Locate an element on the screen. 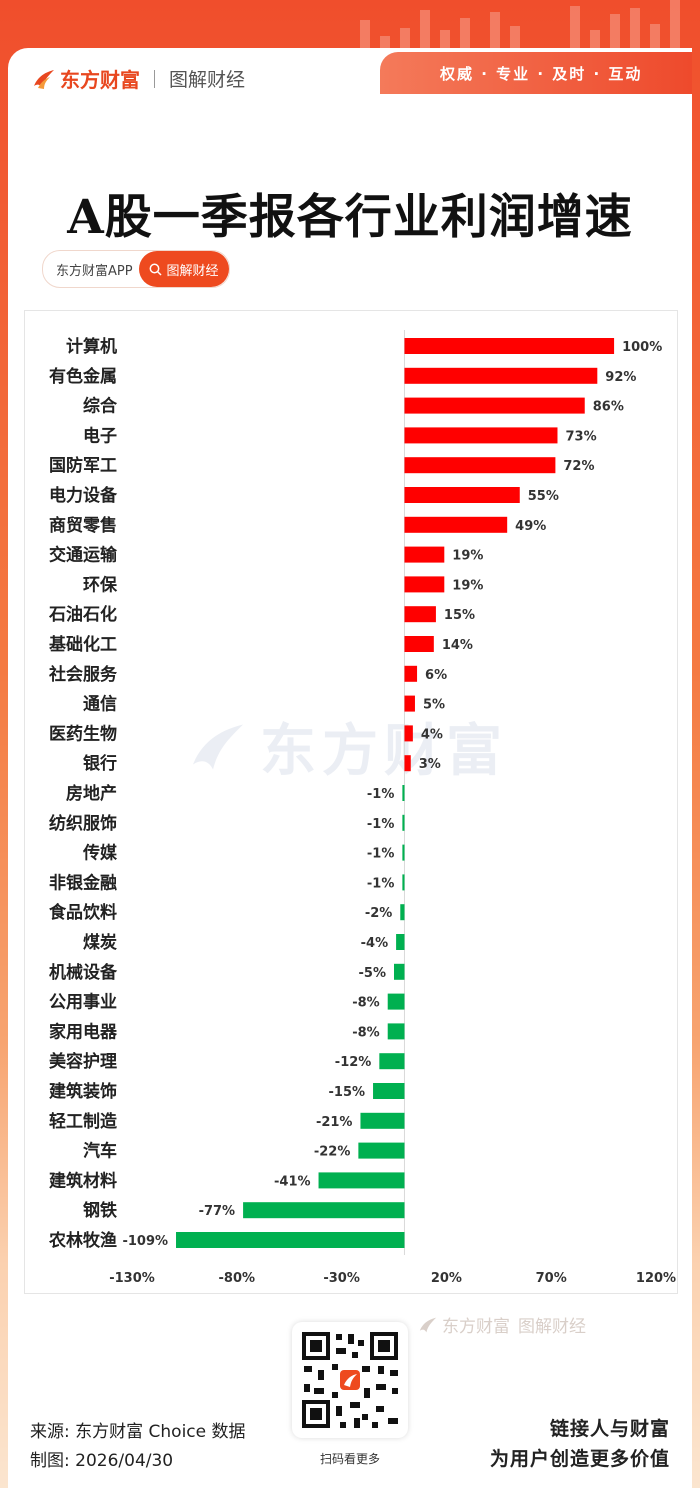  search-icon is located at coordinates (156, 269).